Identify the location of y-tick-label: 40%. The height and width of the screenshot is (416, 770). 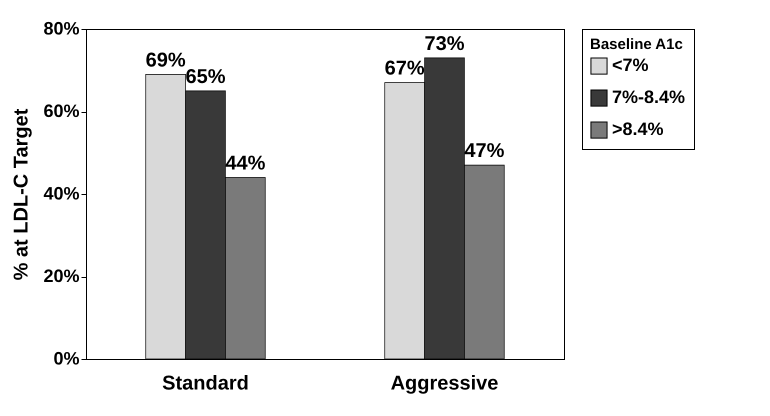
(61, 194).